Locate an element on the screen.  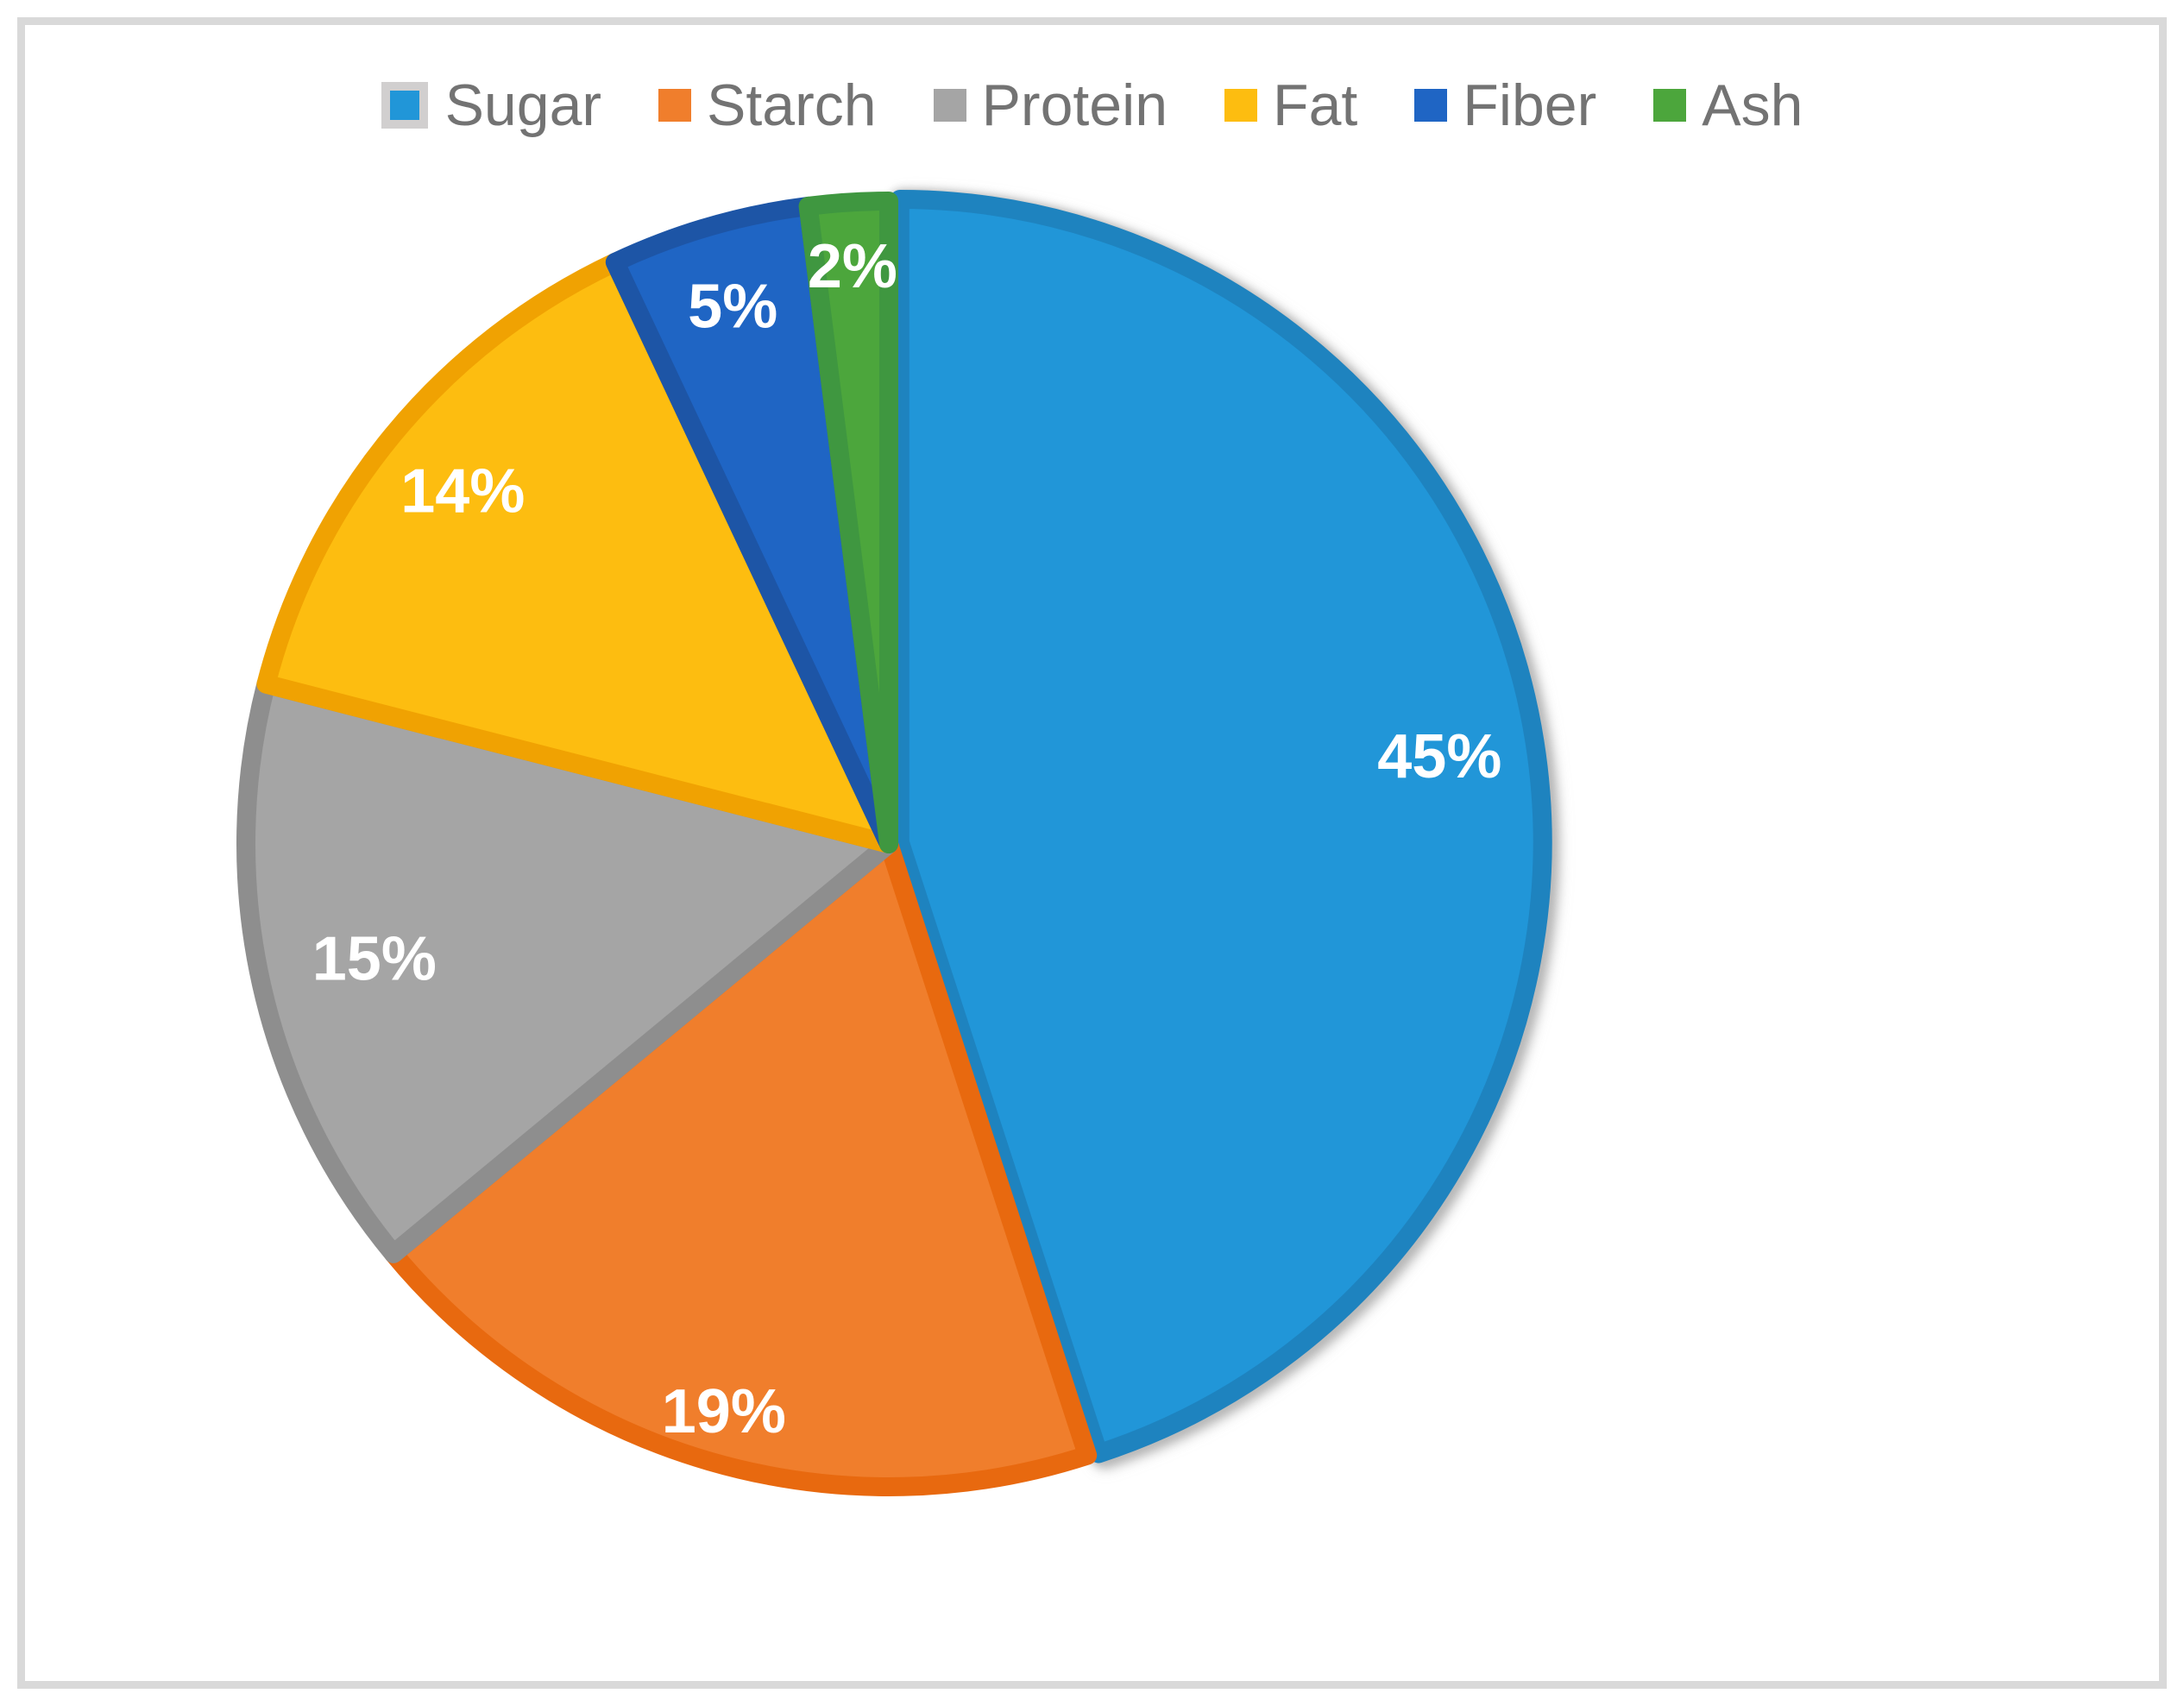
pie-slice-starch is located at coordinates (741, 1165).